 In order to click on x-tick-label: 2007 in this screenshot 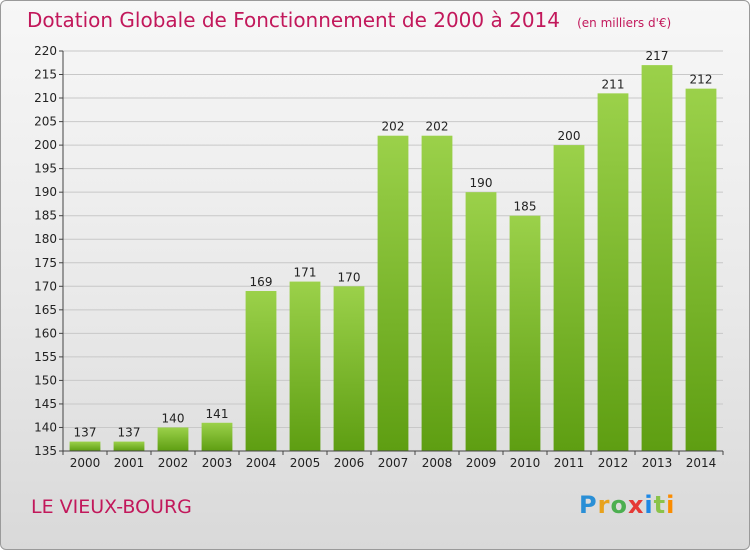, I will do `click(393, 463)`.